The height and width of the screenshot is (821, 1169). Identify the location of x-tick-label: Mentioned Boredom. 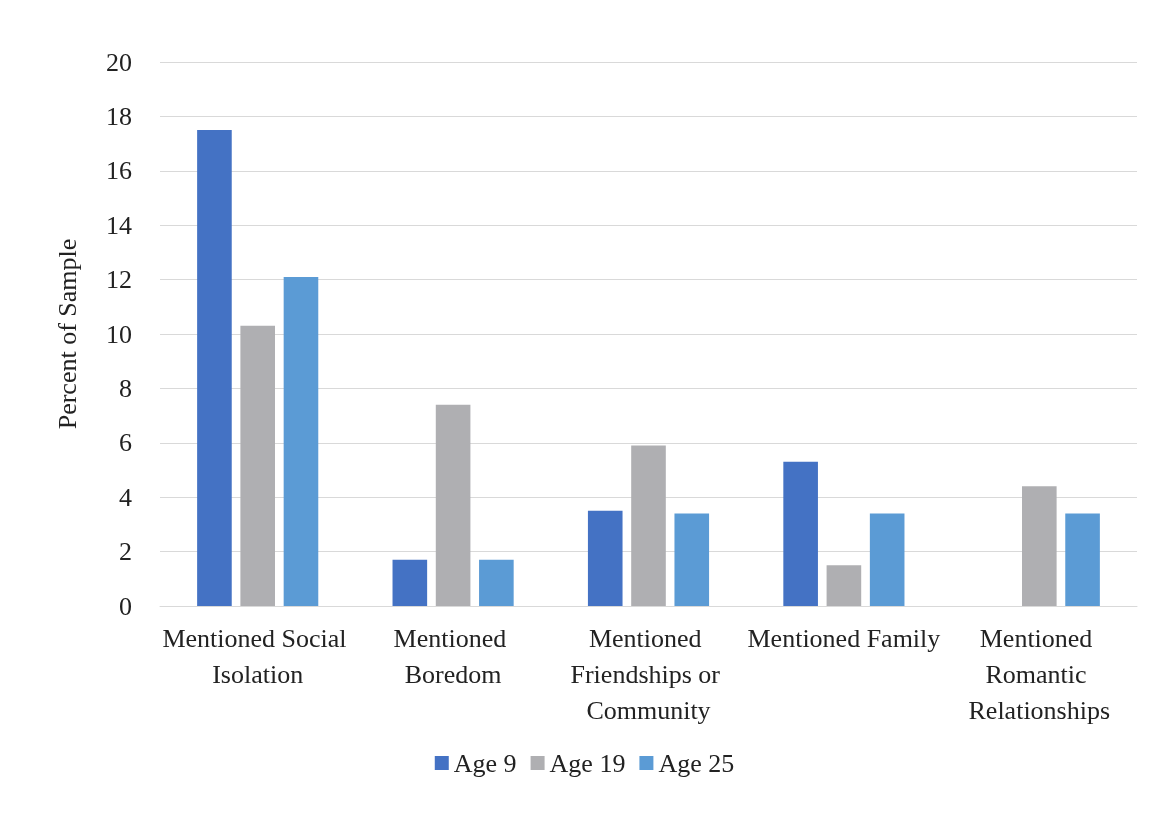
(453, 656).